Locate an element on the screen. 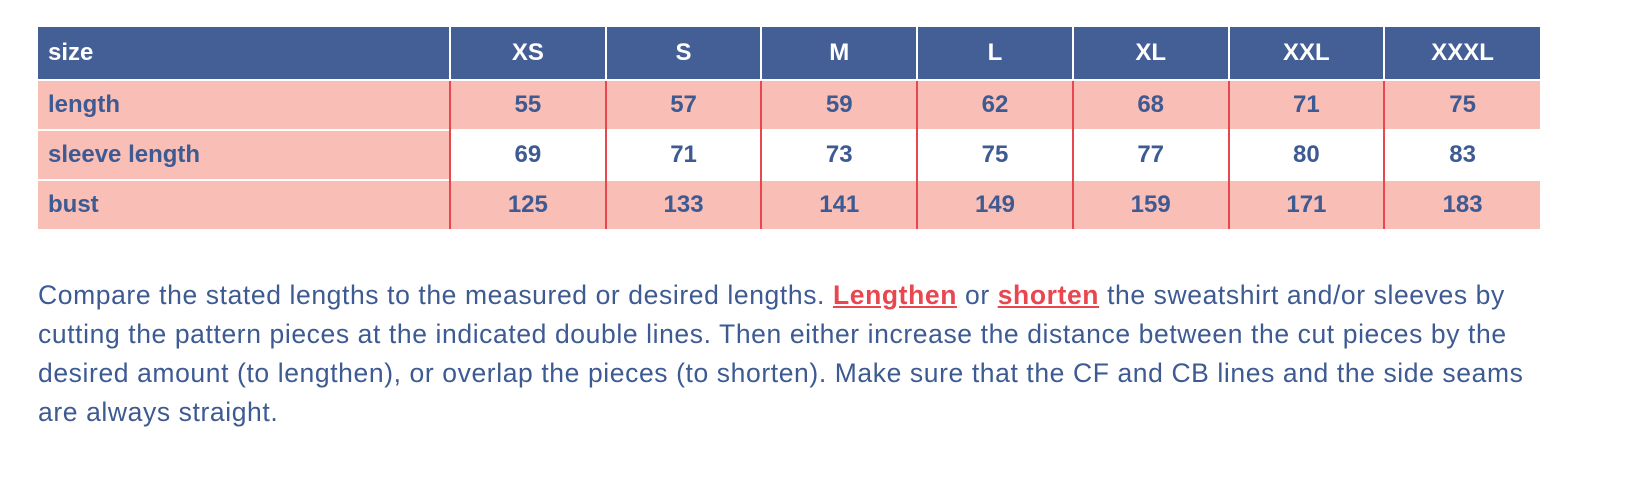 The height and width of the screenshot is (477, 1639). header-cell: XXXL is located at coordinates (1462, 53).